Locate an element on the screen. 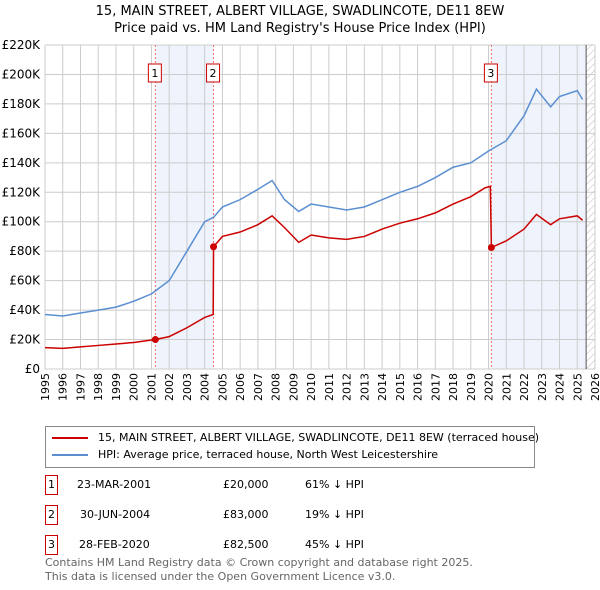 Image resolution: width=600 pixels, height=590 pixels. y-tick-label: £0 is located at coordinates (32, 369).